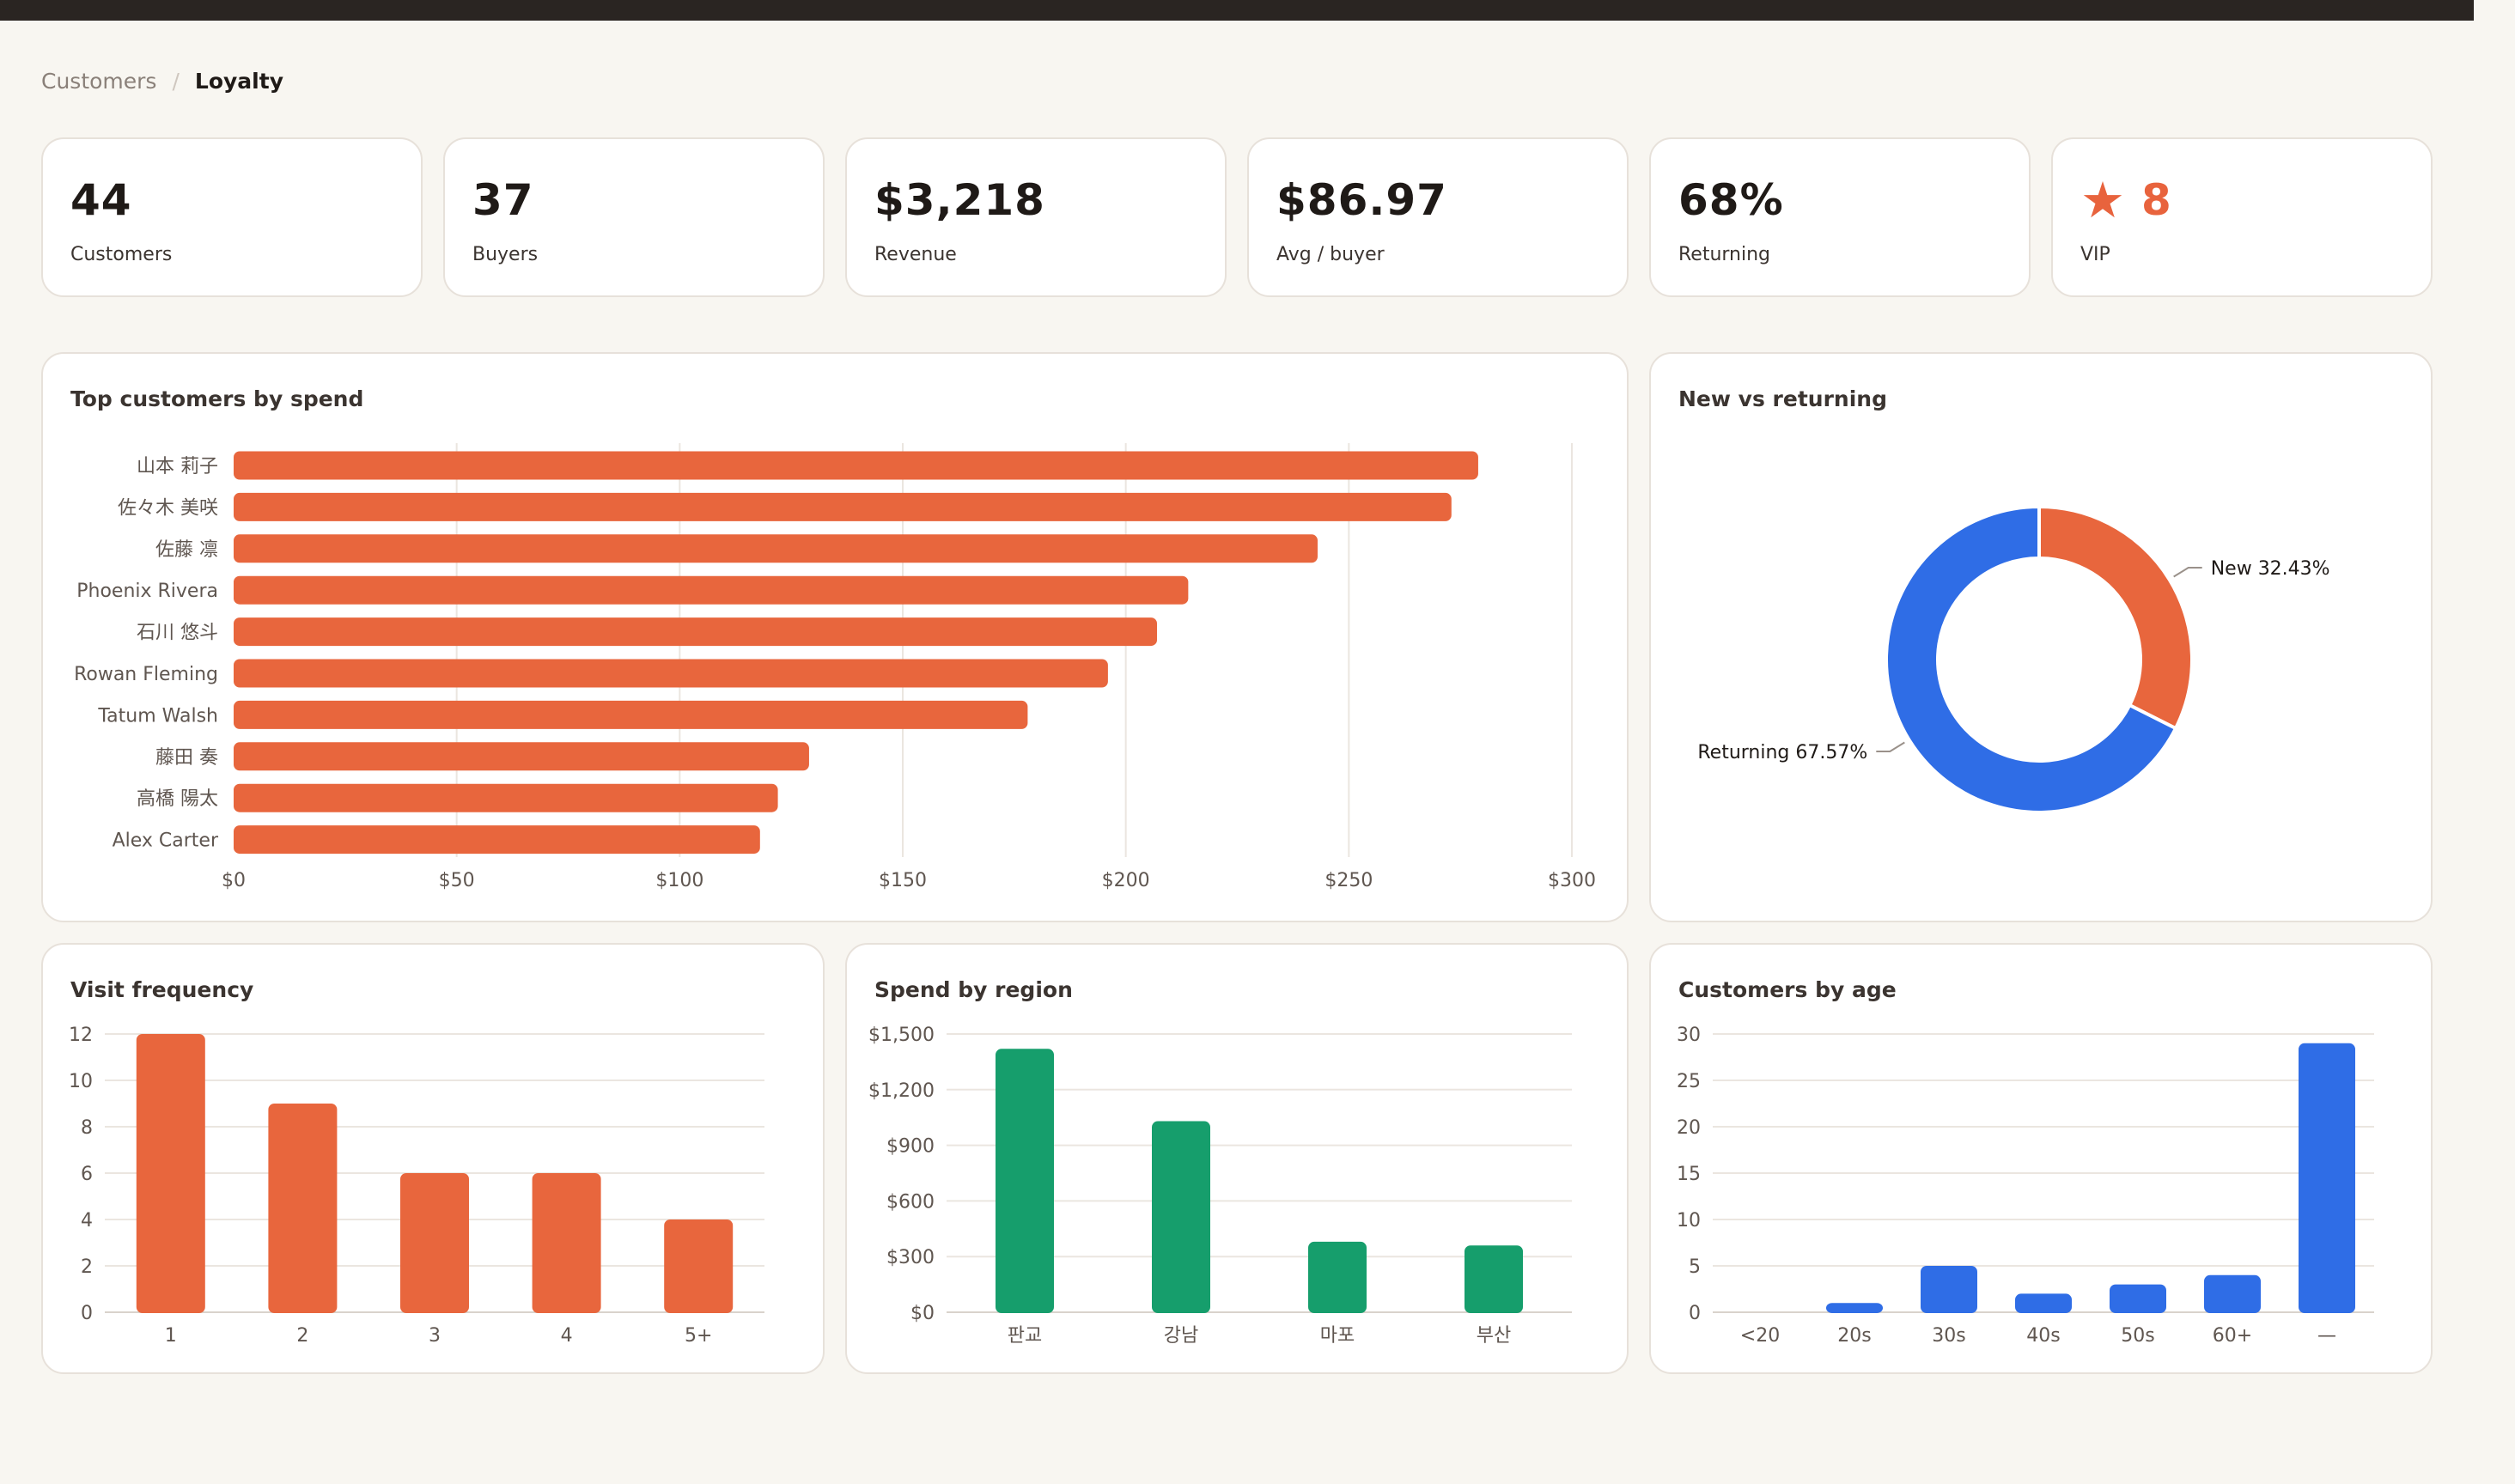 This screenshot has width=2515, height=1484. Describe the element at coordinates (2103, 200) in the screenshot. I see `star-icon: ★` at that location.